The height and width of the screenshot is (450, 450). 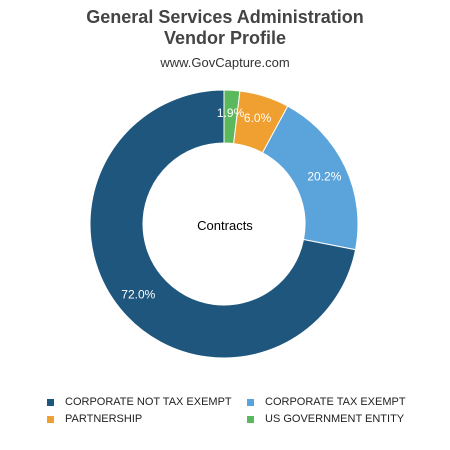 What do you see at coordinates (258, 118) in the screenshot?
I see `donut-slice-label: 6.0%` at bounding box center [258, 118].